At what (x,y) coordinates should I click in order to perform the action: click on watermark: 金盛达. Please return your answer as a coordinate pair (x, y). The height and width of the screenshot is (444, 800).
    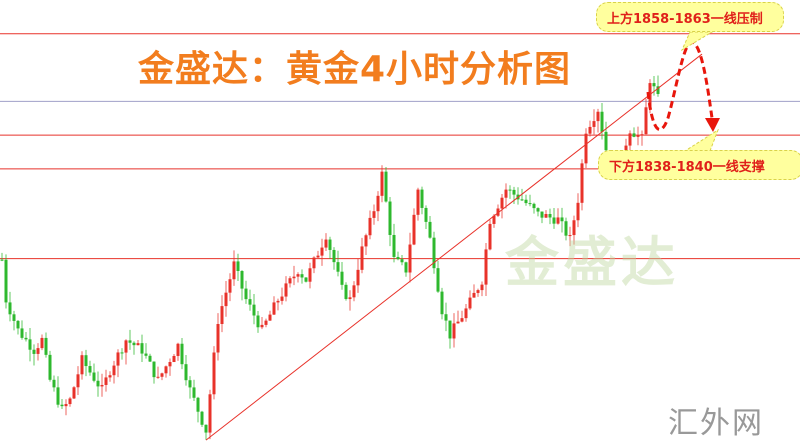
    Looking at the image, I should click on (592, 262).